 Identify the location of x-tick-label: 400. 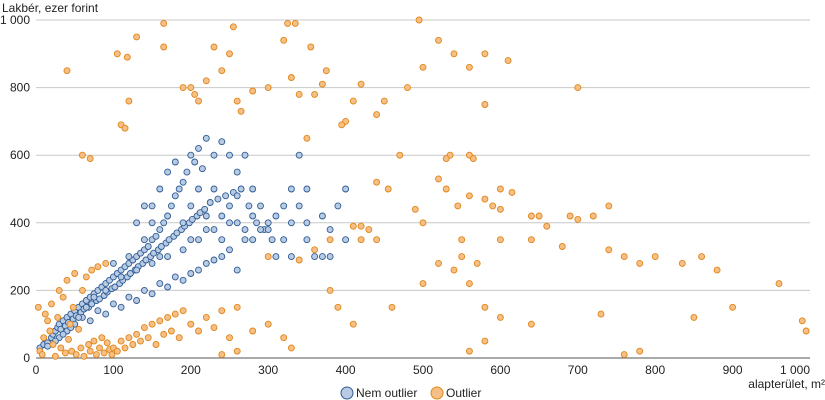
(346, 370).